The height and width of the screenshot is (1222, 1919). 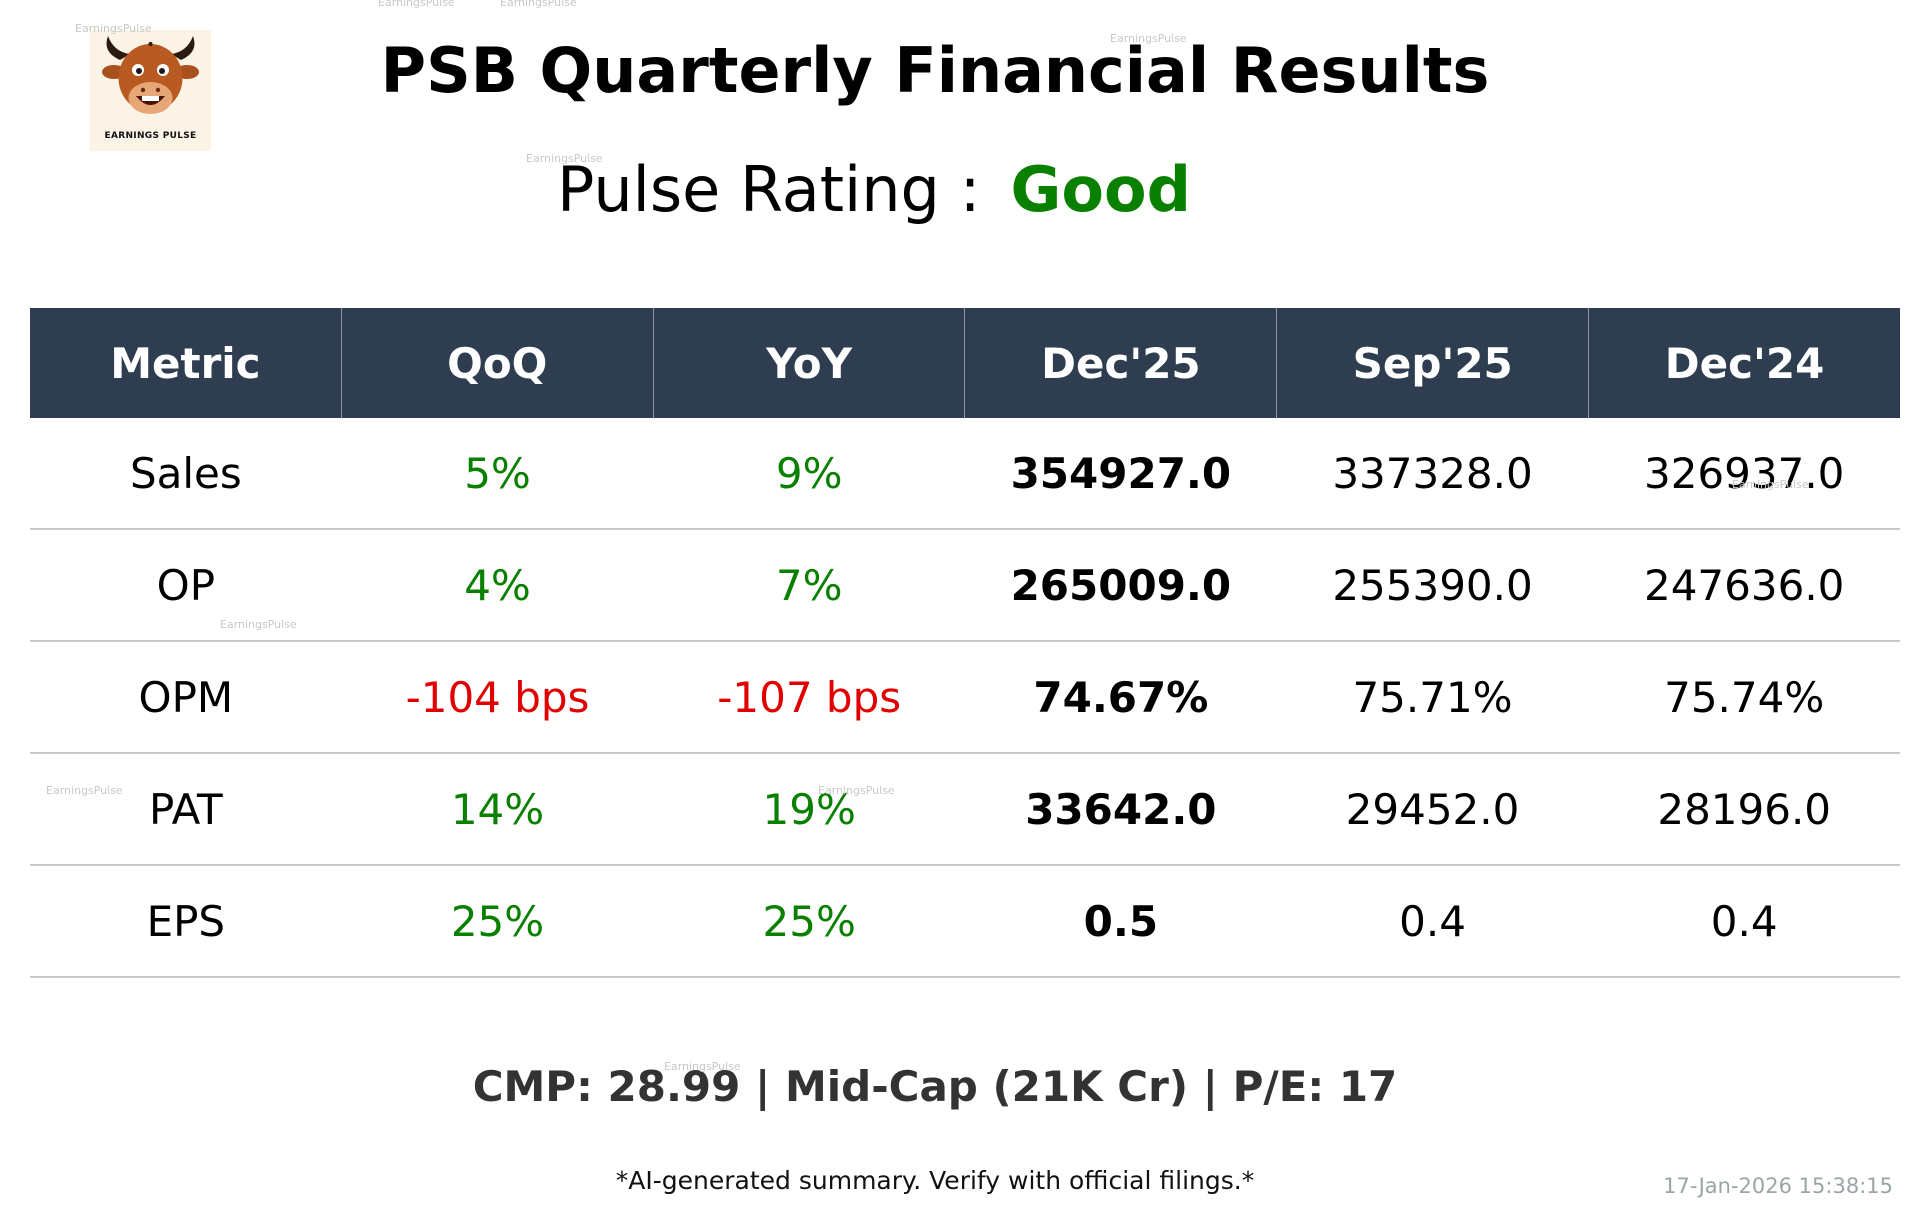 I want to click on header-sep25: Sep'25, so click(x=1433, y=363).